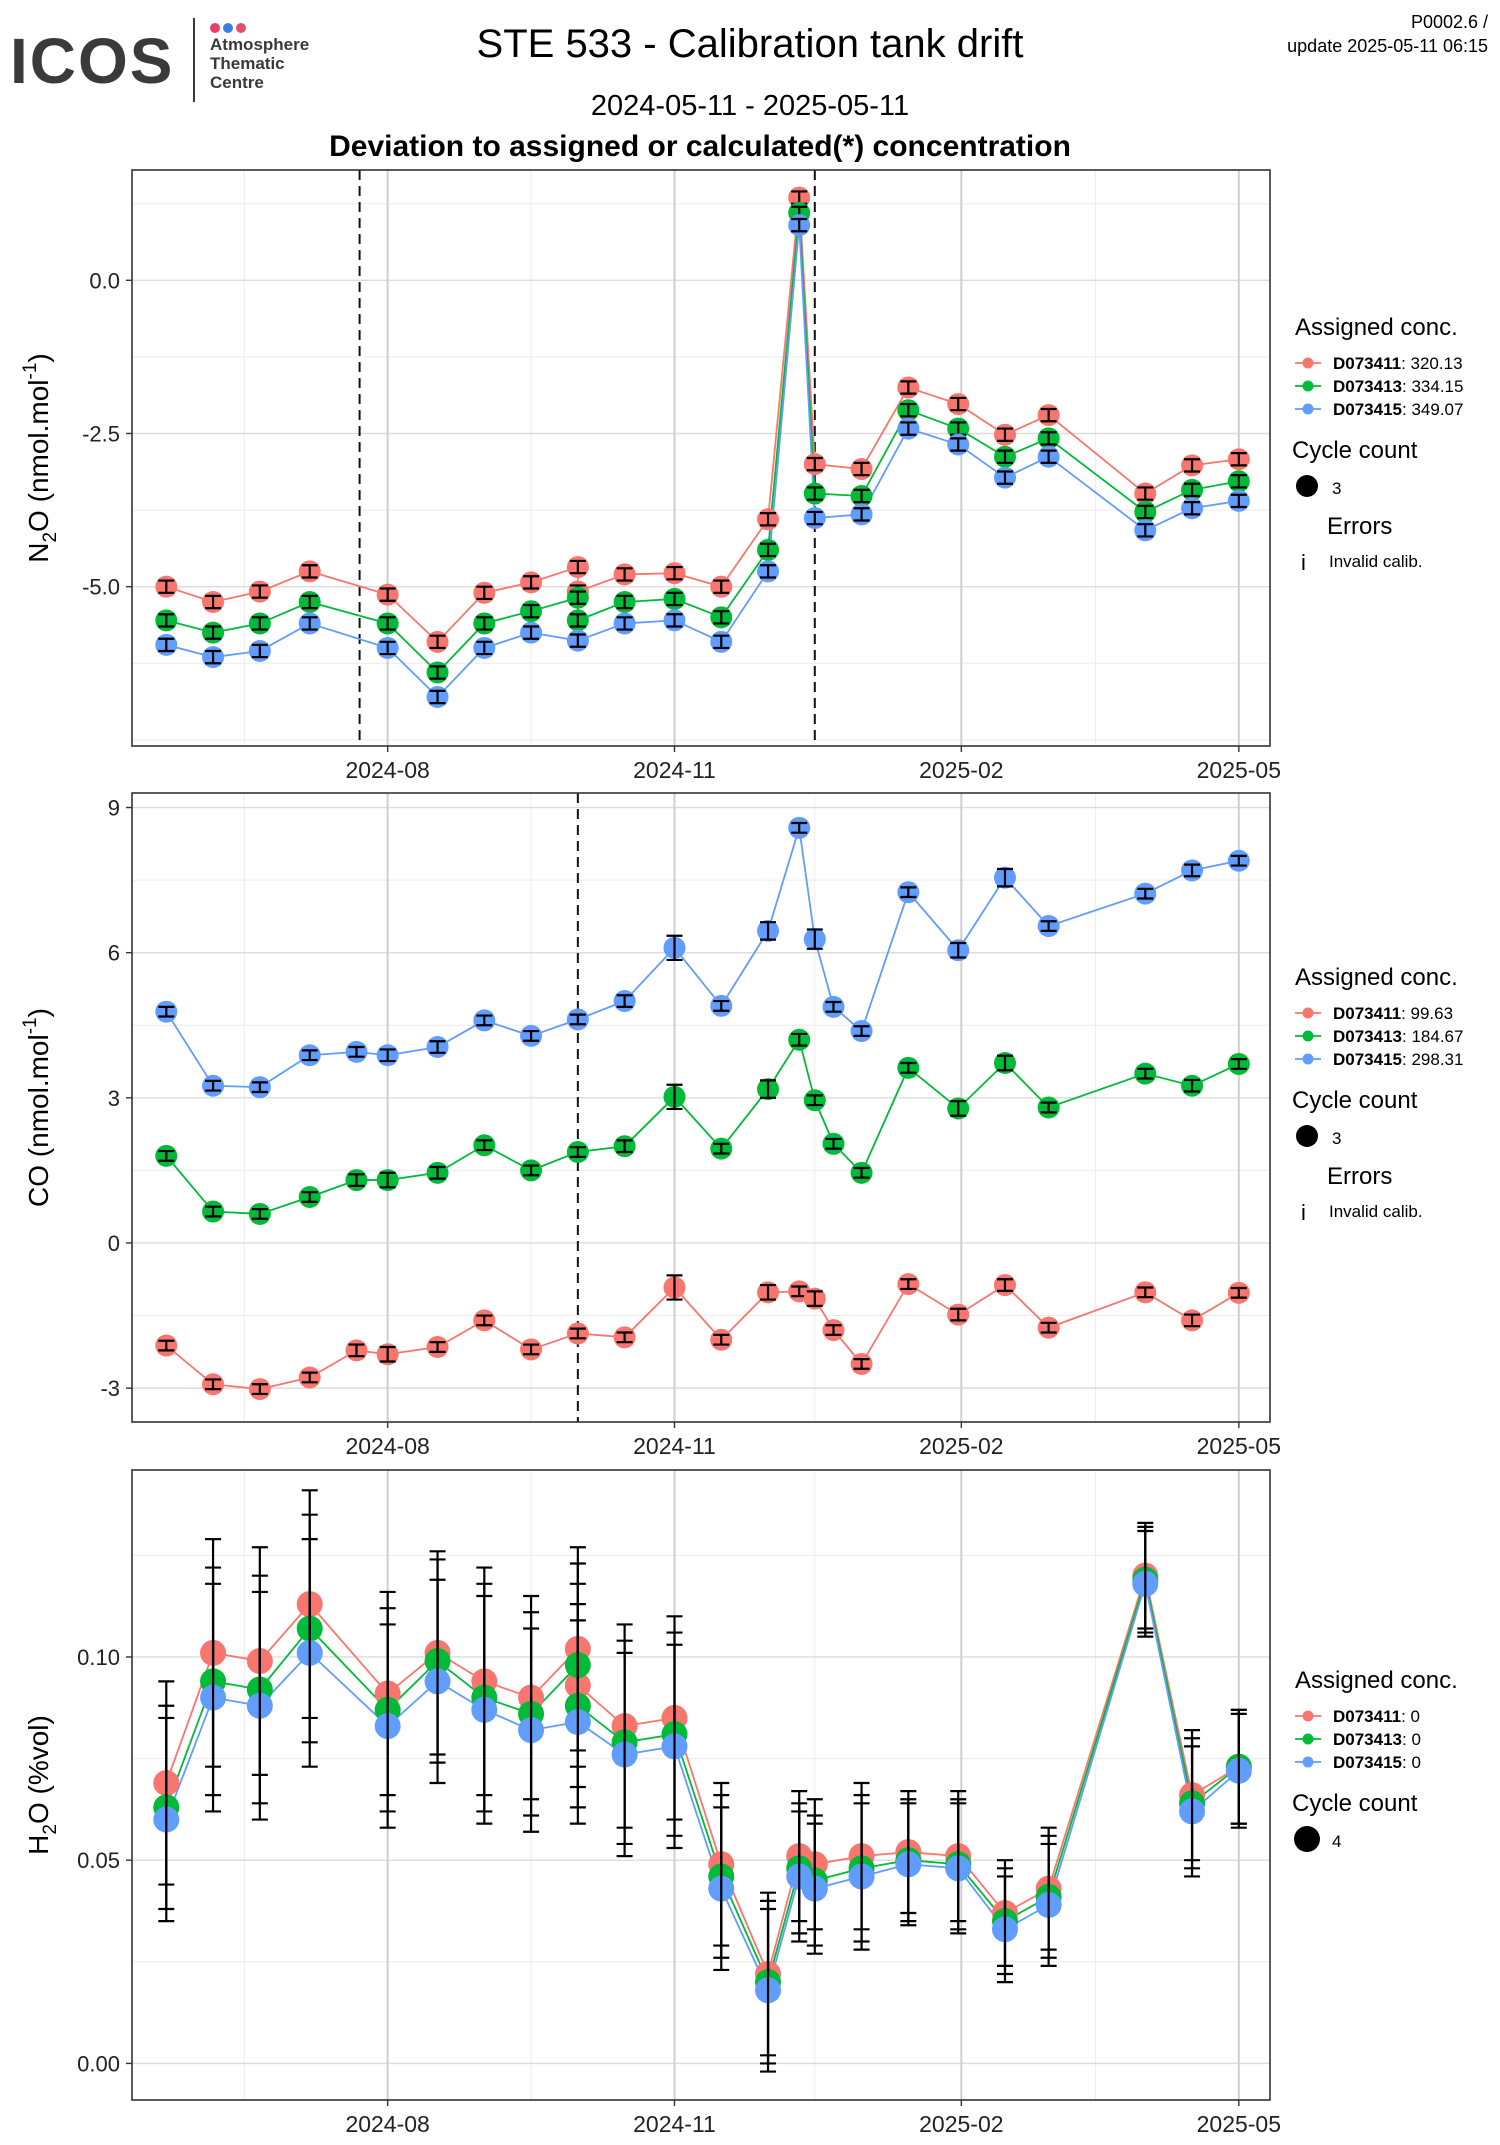  I want to click on y-axis-label-main: H, so click(38, 1845).